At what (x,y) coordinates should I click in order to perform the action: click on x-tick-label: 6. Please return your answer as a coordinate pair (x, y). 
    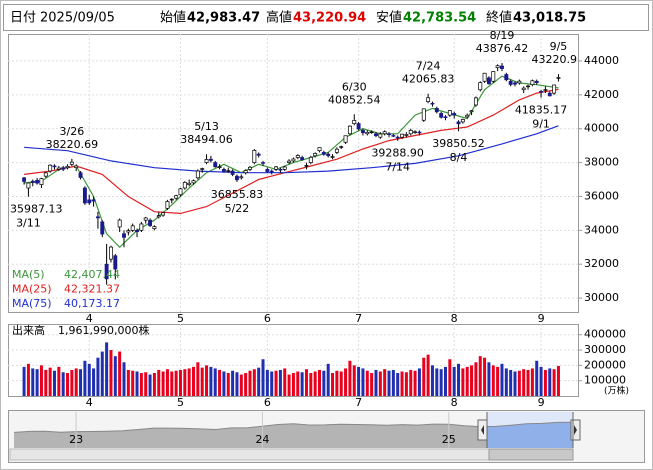
    Looking at the image, I should click on (267, 318).